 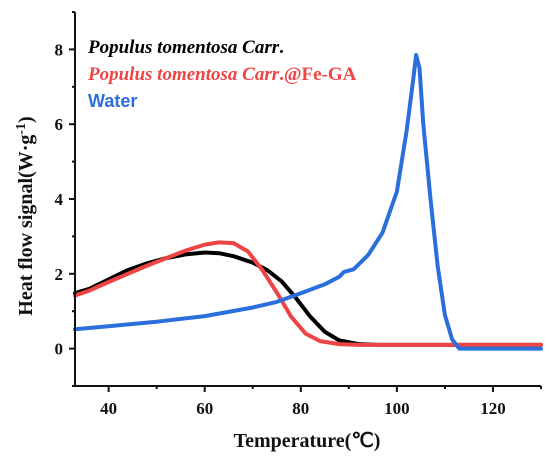 I want to click on x-tick-label: 80, so click(x=300, y=408).